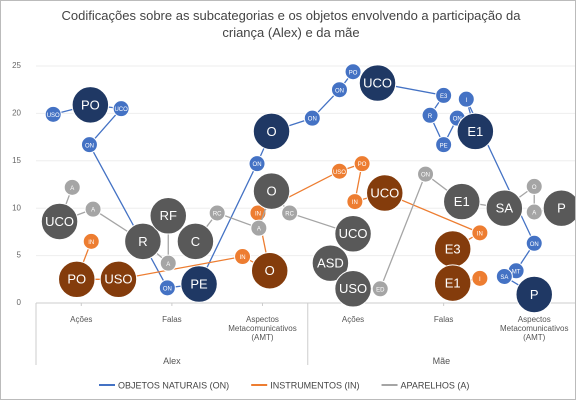  What do you see at coordinates (172, 361) in the screenshot?
I see `group-label: Alex` at bounding box center [172, 361].